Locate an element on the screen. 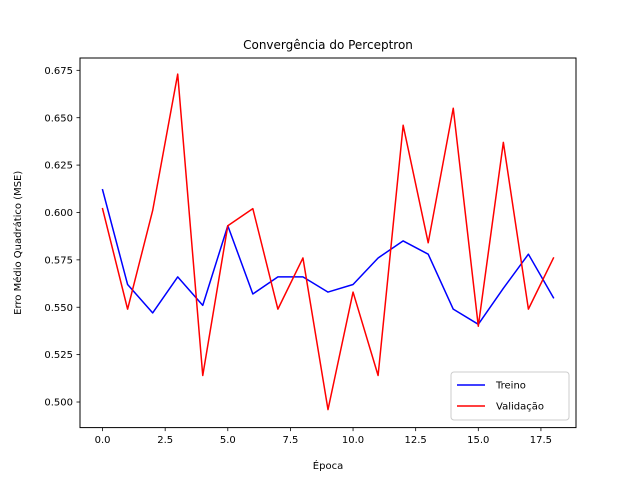  legend: Treino Validação is located at coordinates (510, 396).